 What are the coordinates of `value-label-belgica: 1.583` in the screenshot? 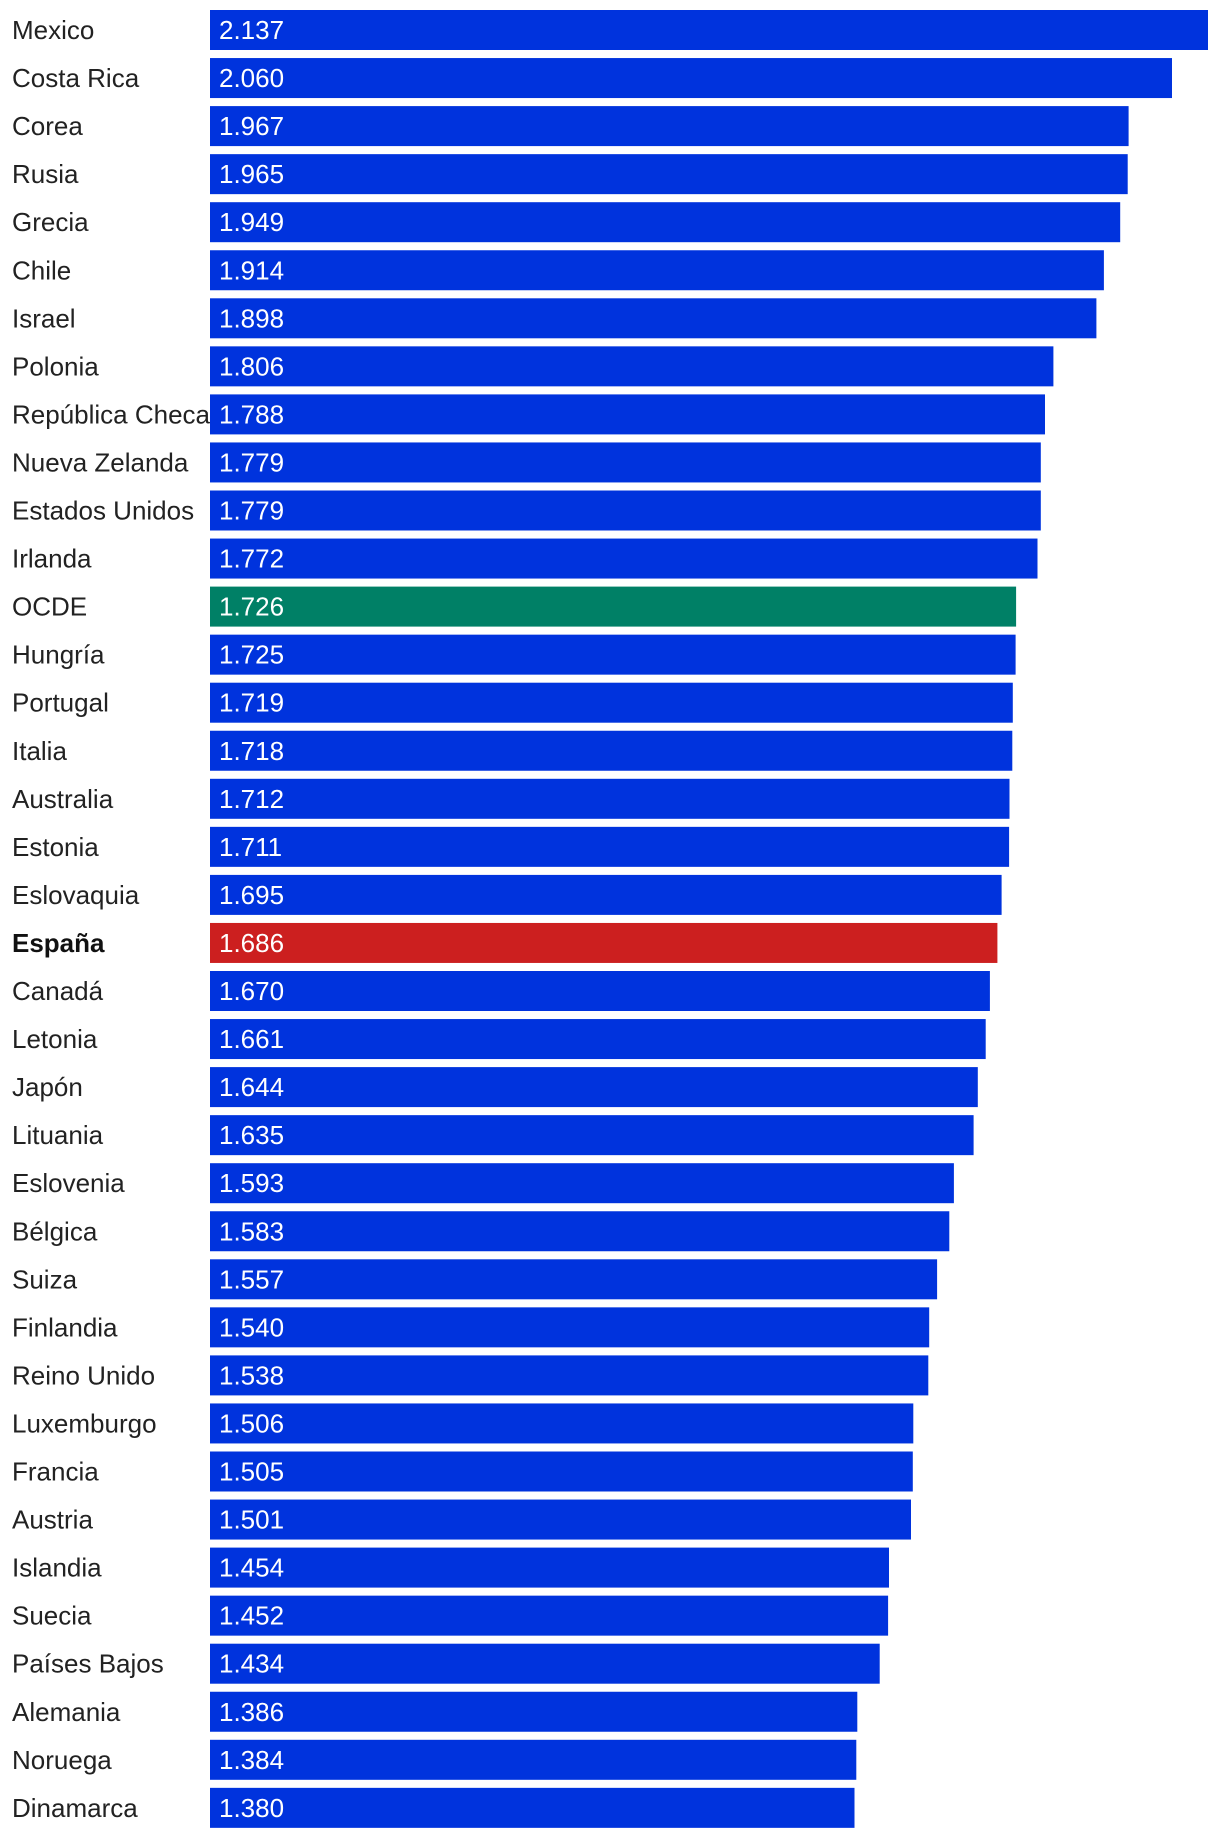 It's located at (251, 1231).